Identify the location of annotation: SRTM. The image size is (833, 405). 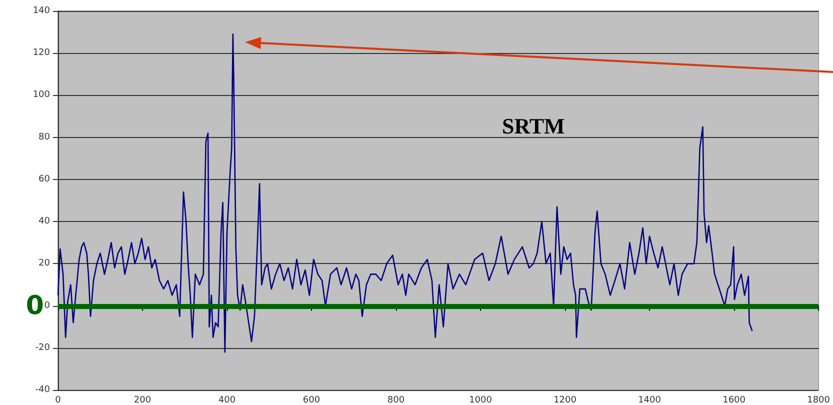
(534, 126).